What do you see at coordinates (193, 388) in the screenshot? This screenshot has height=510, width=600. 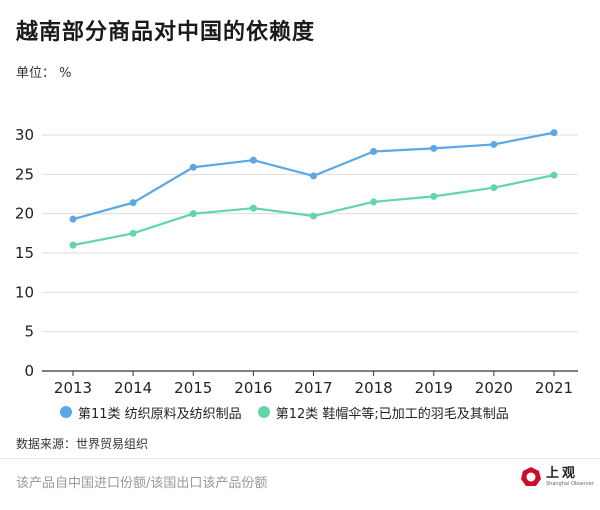 I see `x-tick-label: 2015` at bounding box center [193, 388].